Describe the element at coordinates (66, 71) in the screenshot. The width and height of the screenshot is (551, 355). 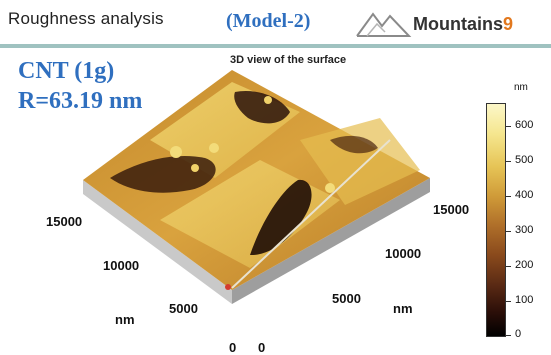
I see `sample-name: CNT (1g)` at that location.